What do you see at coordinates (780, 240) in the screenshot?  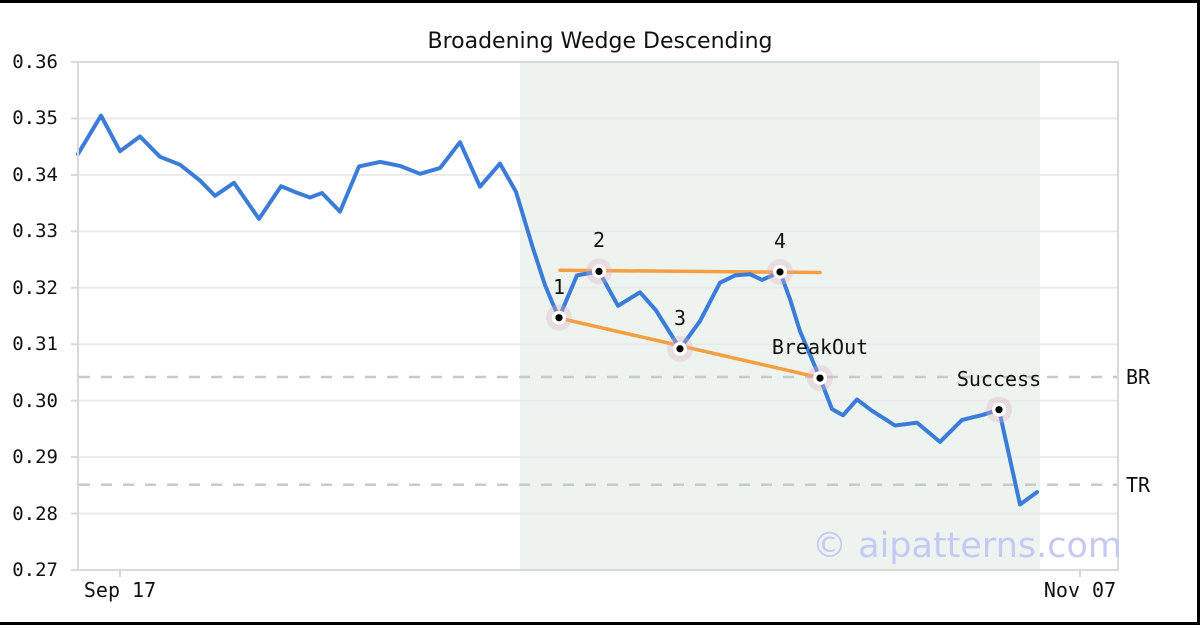 I see `annotation-label-4: 4` at bounding box center [780, 240].